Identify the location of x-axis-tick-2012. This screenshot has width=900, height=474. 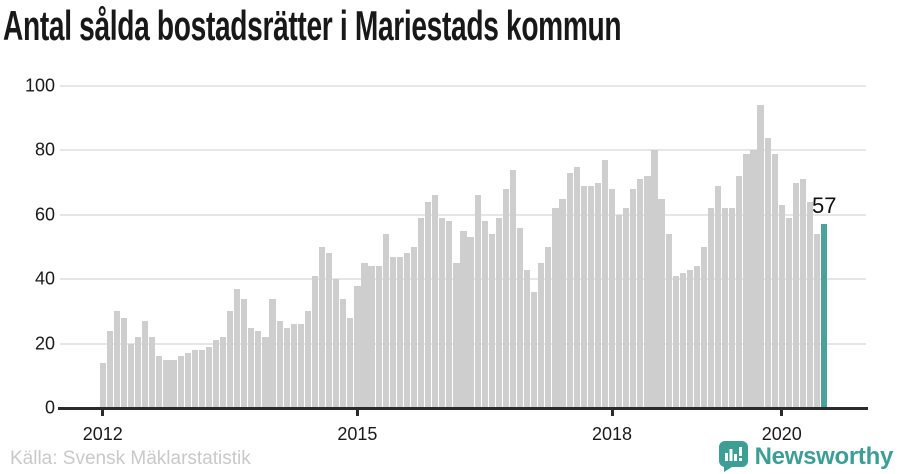
(103, 413).